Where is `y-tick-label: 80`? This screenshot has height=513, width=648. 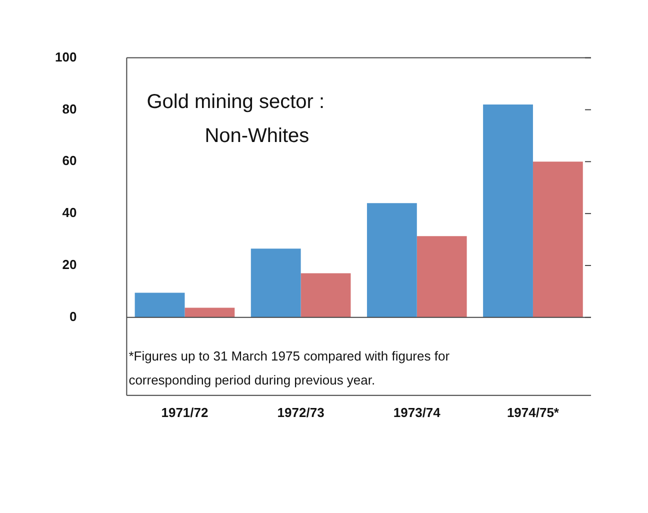
y-tick-label: 80 is located at coordinates (69, 108).